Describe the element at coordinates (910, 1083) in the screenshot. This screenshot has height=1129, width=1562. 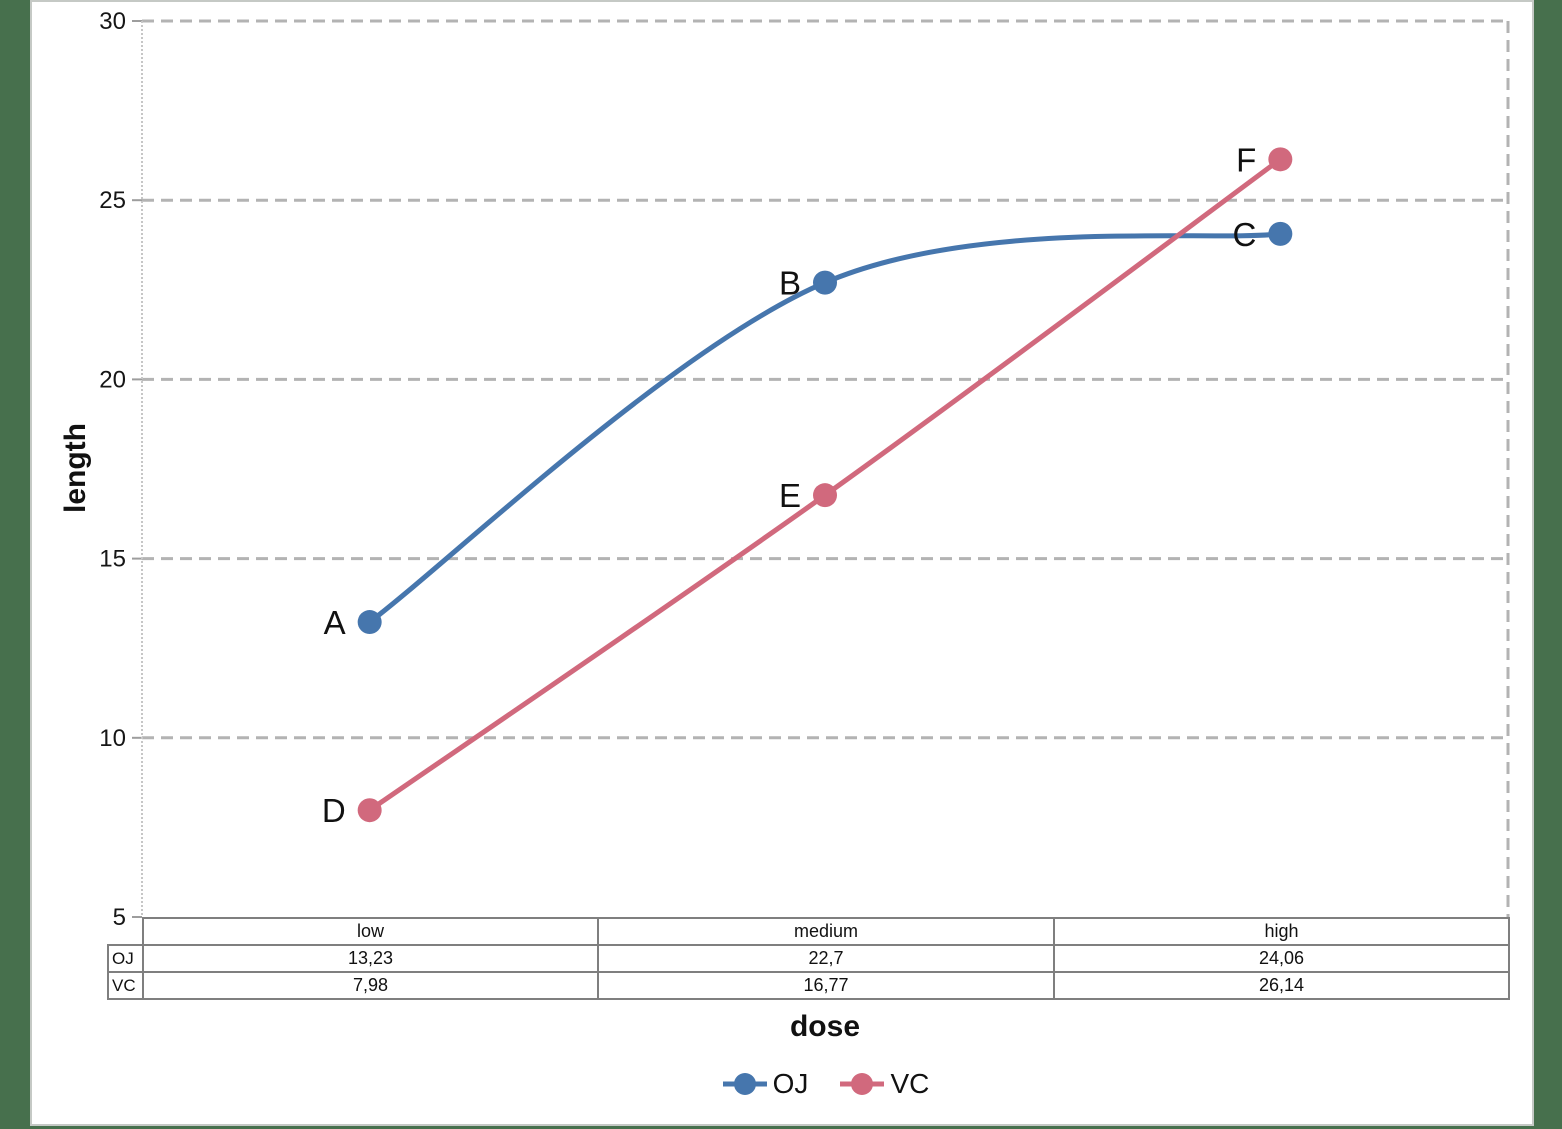
I see `legend-label-vc: VC` at that location.